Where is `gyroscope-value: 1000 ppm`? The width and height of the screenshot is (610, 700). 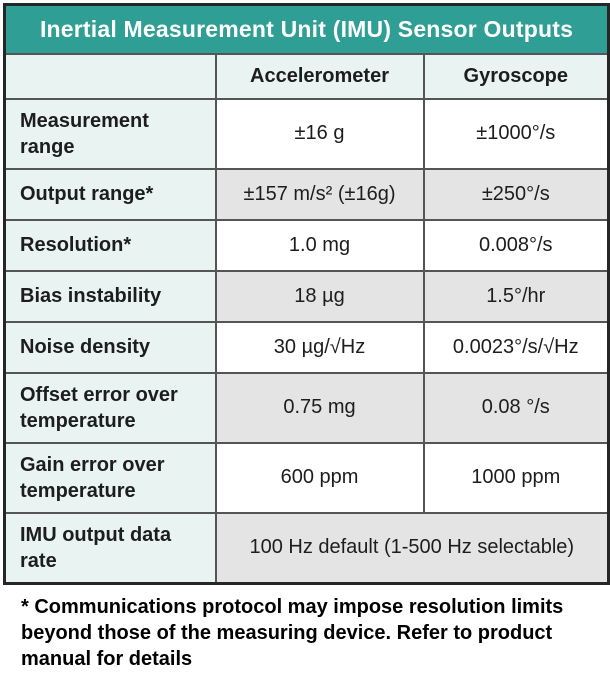
gyroscope-value: 1000 ppm is located at coordinates (516, 477).